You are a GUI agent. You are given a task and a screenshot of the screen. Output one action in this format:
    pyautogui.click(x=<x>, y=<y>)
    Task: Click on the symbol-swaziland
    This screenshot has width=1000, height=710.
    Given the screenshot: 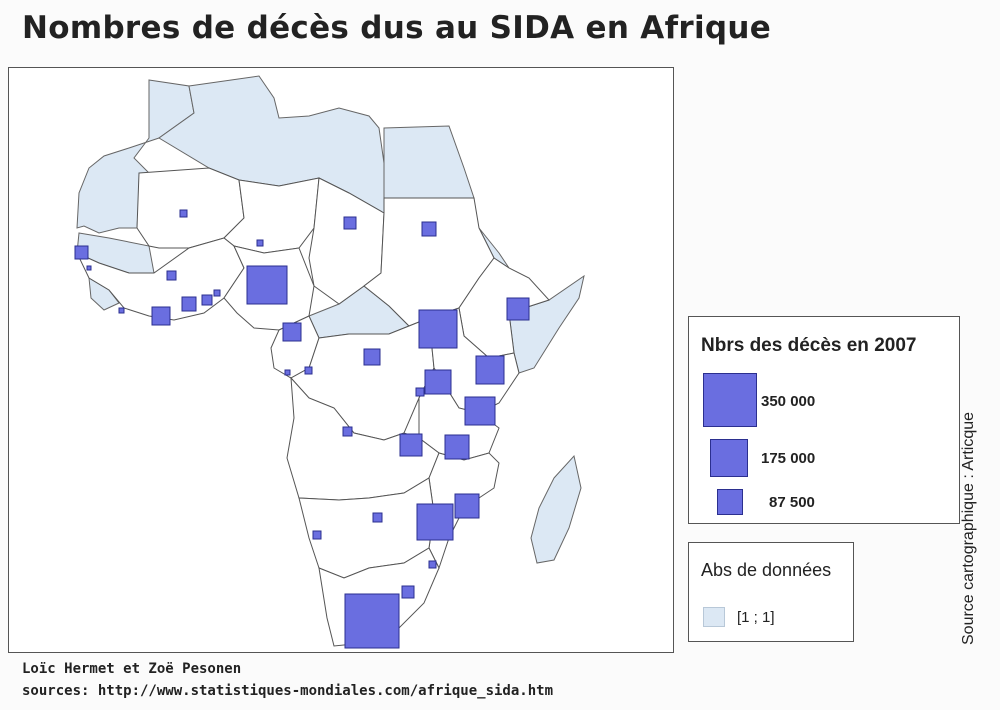 What is the action you would take?
    pyautogui.click(x=432, y=564)
    